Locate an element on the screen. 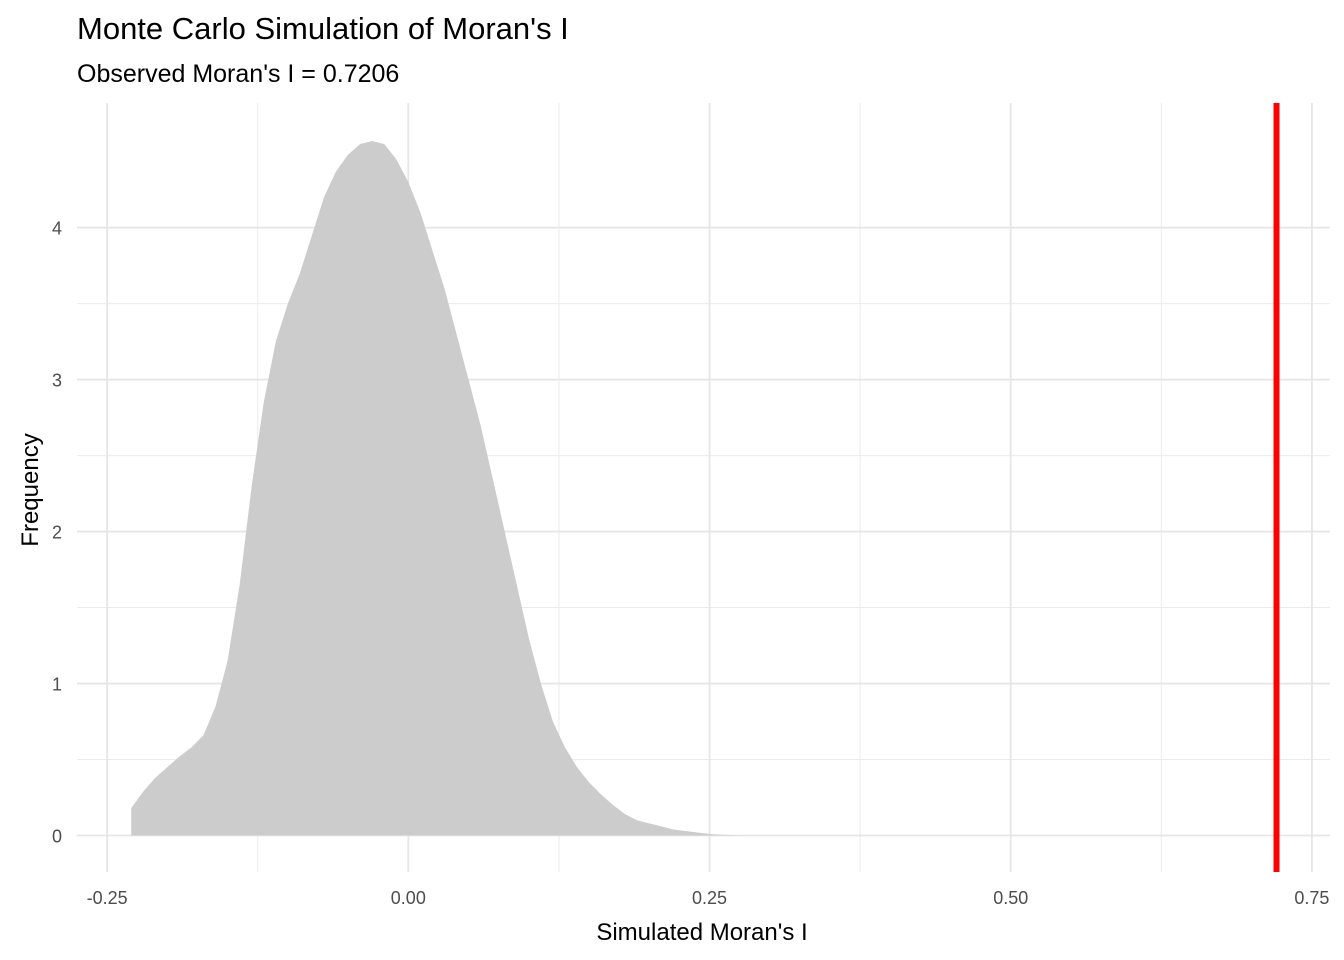 The width and height of the screenshot is (1344, 960). x-tick-label: 0.50 is located at coordinates (1010, 898).